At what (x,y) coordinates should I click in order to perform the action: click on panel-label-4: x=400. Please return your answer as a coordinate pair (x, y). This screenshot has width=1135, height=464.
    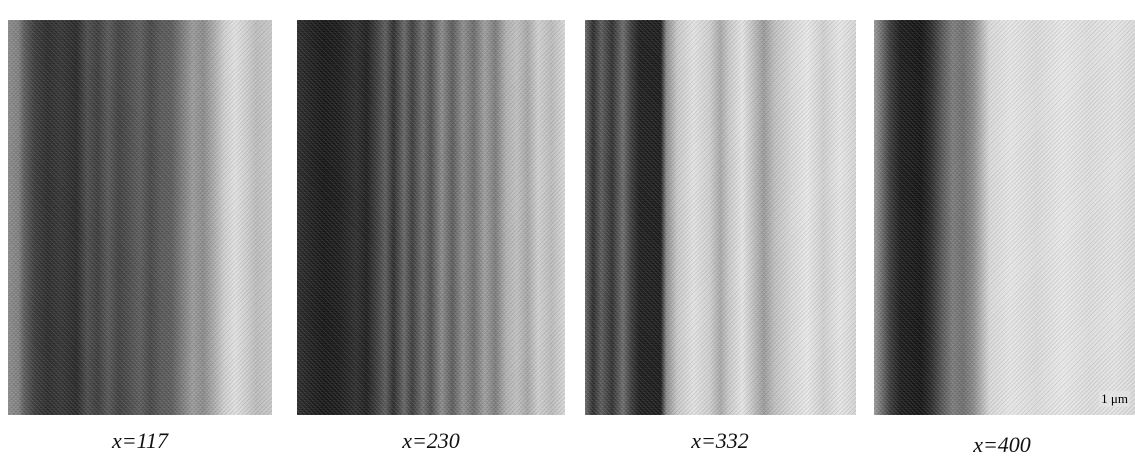
    Looking at the image, I should click on (1002, 444).